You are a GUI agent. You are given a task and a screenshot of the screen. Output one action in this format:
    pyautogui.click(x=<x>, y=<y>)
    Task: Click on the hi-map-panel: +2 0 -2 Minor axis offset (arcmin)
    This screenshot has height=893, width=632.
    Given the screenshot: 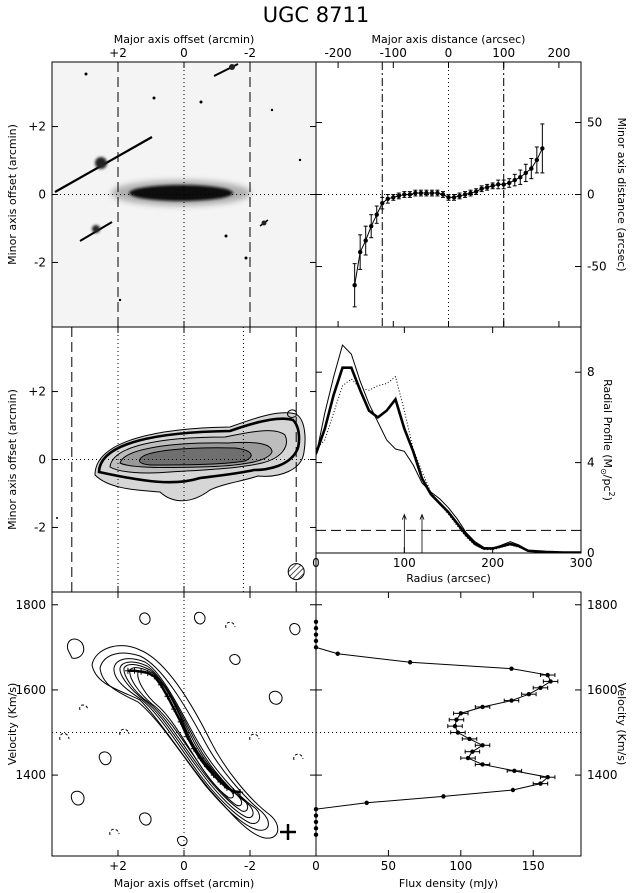 What is the action you would take?
    pyautogui.click(x=161, y=459)
    